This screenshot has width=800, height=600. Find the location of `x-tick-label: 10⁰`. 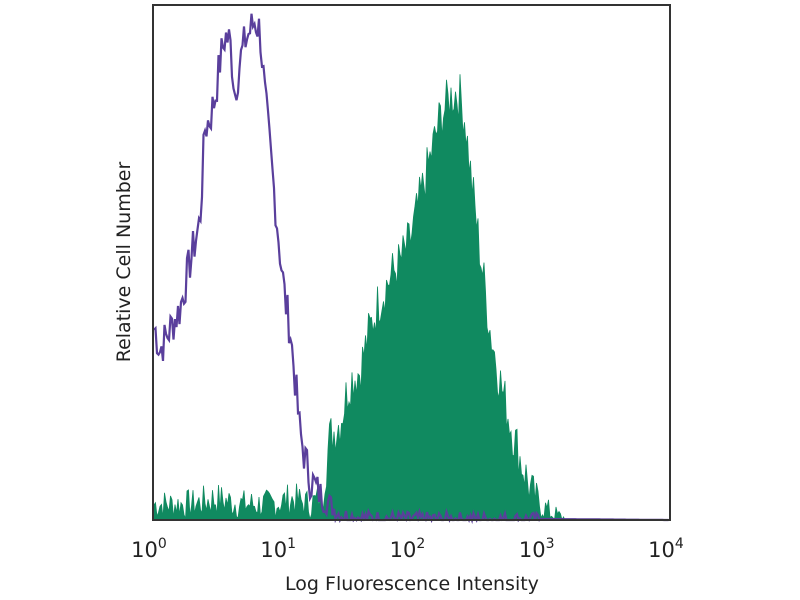

x-tick-label: 10⁰ is located at coordinates (149, 549).